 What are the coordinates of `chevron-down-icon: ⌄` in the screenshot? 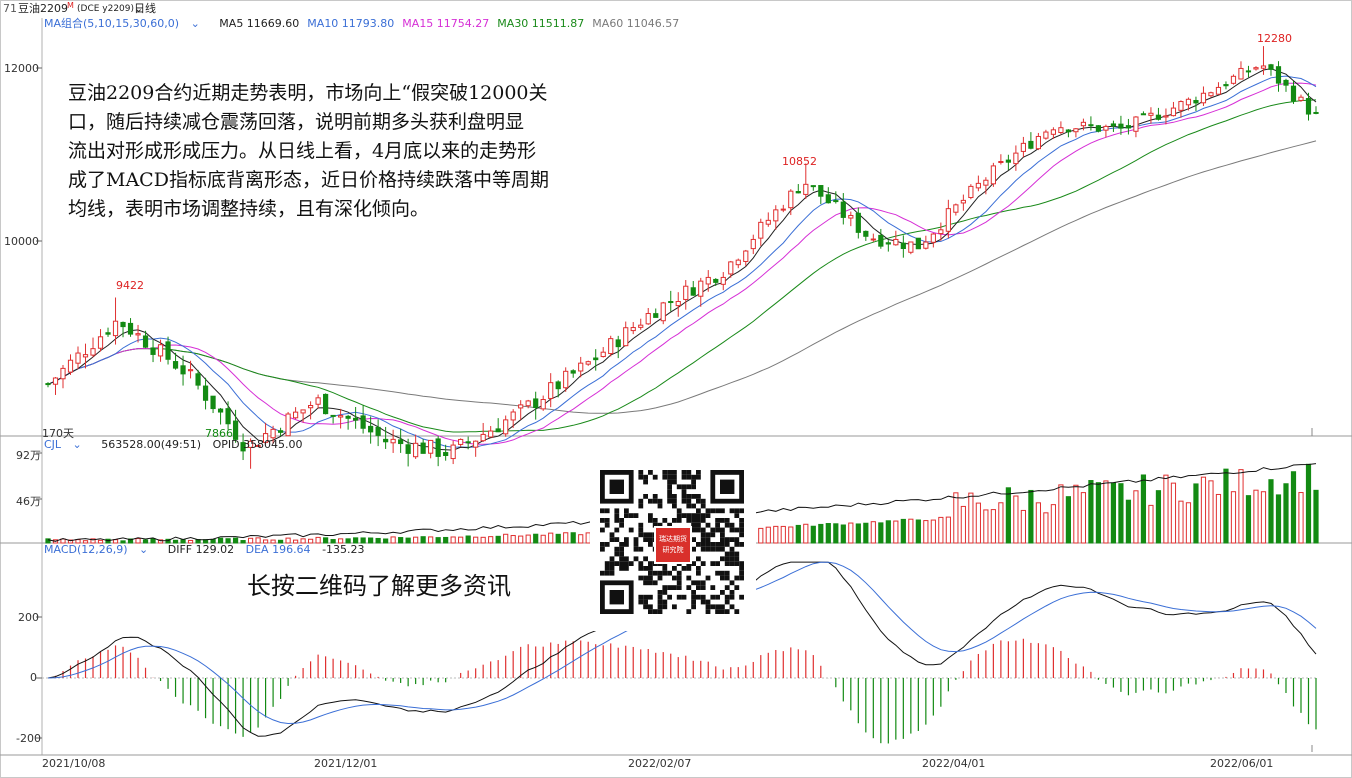 It's located at (193, 23).